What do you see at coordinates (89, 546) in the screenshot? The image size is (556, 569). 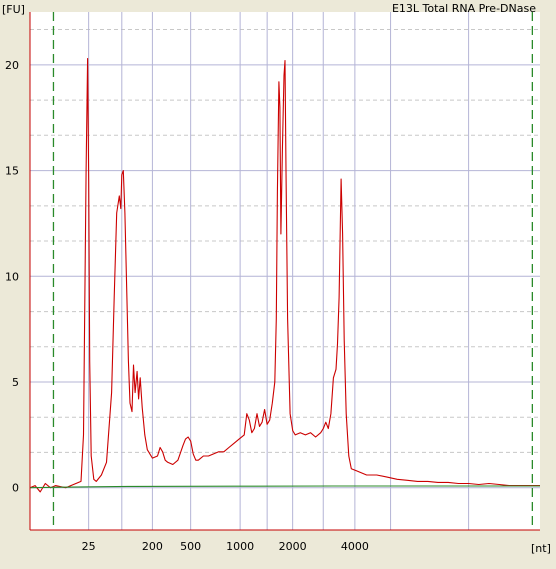 I see `x-tick-label: 25` at bounding box center [89, 546].